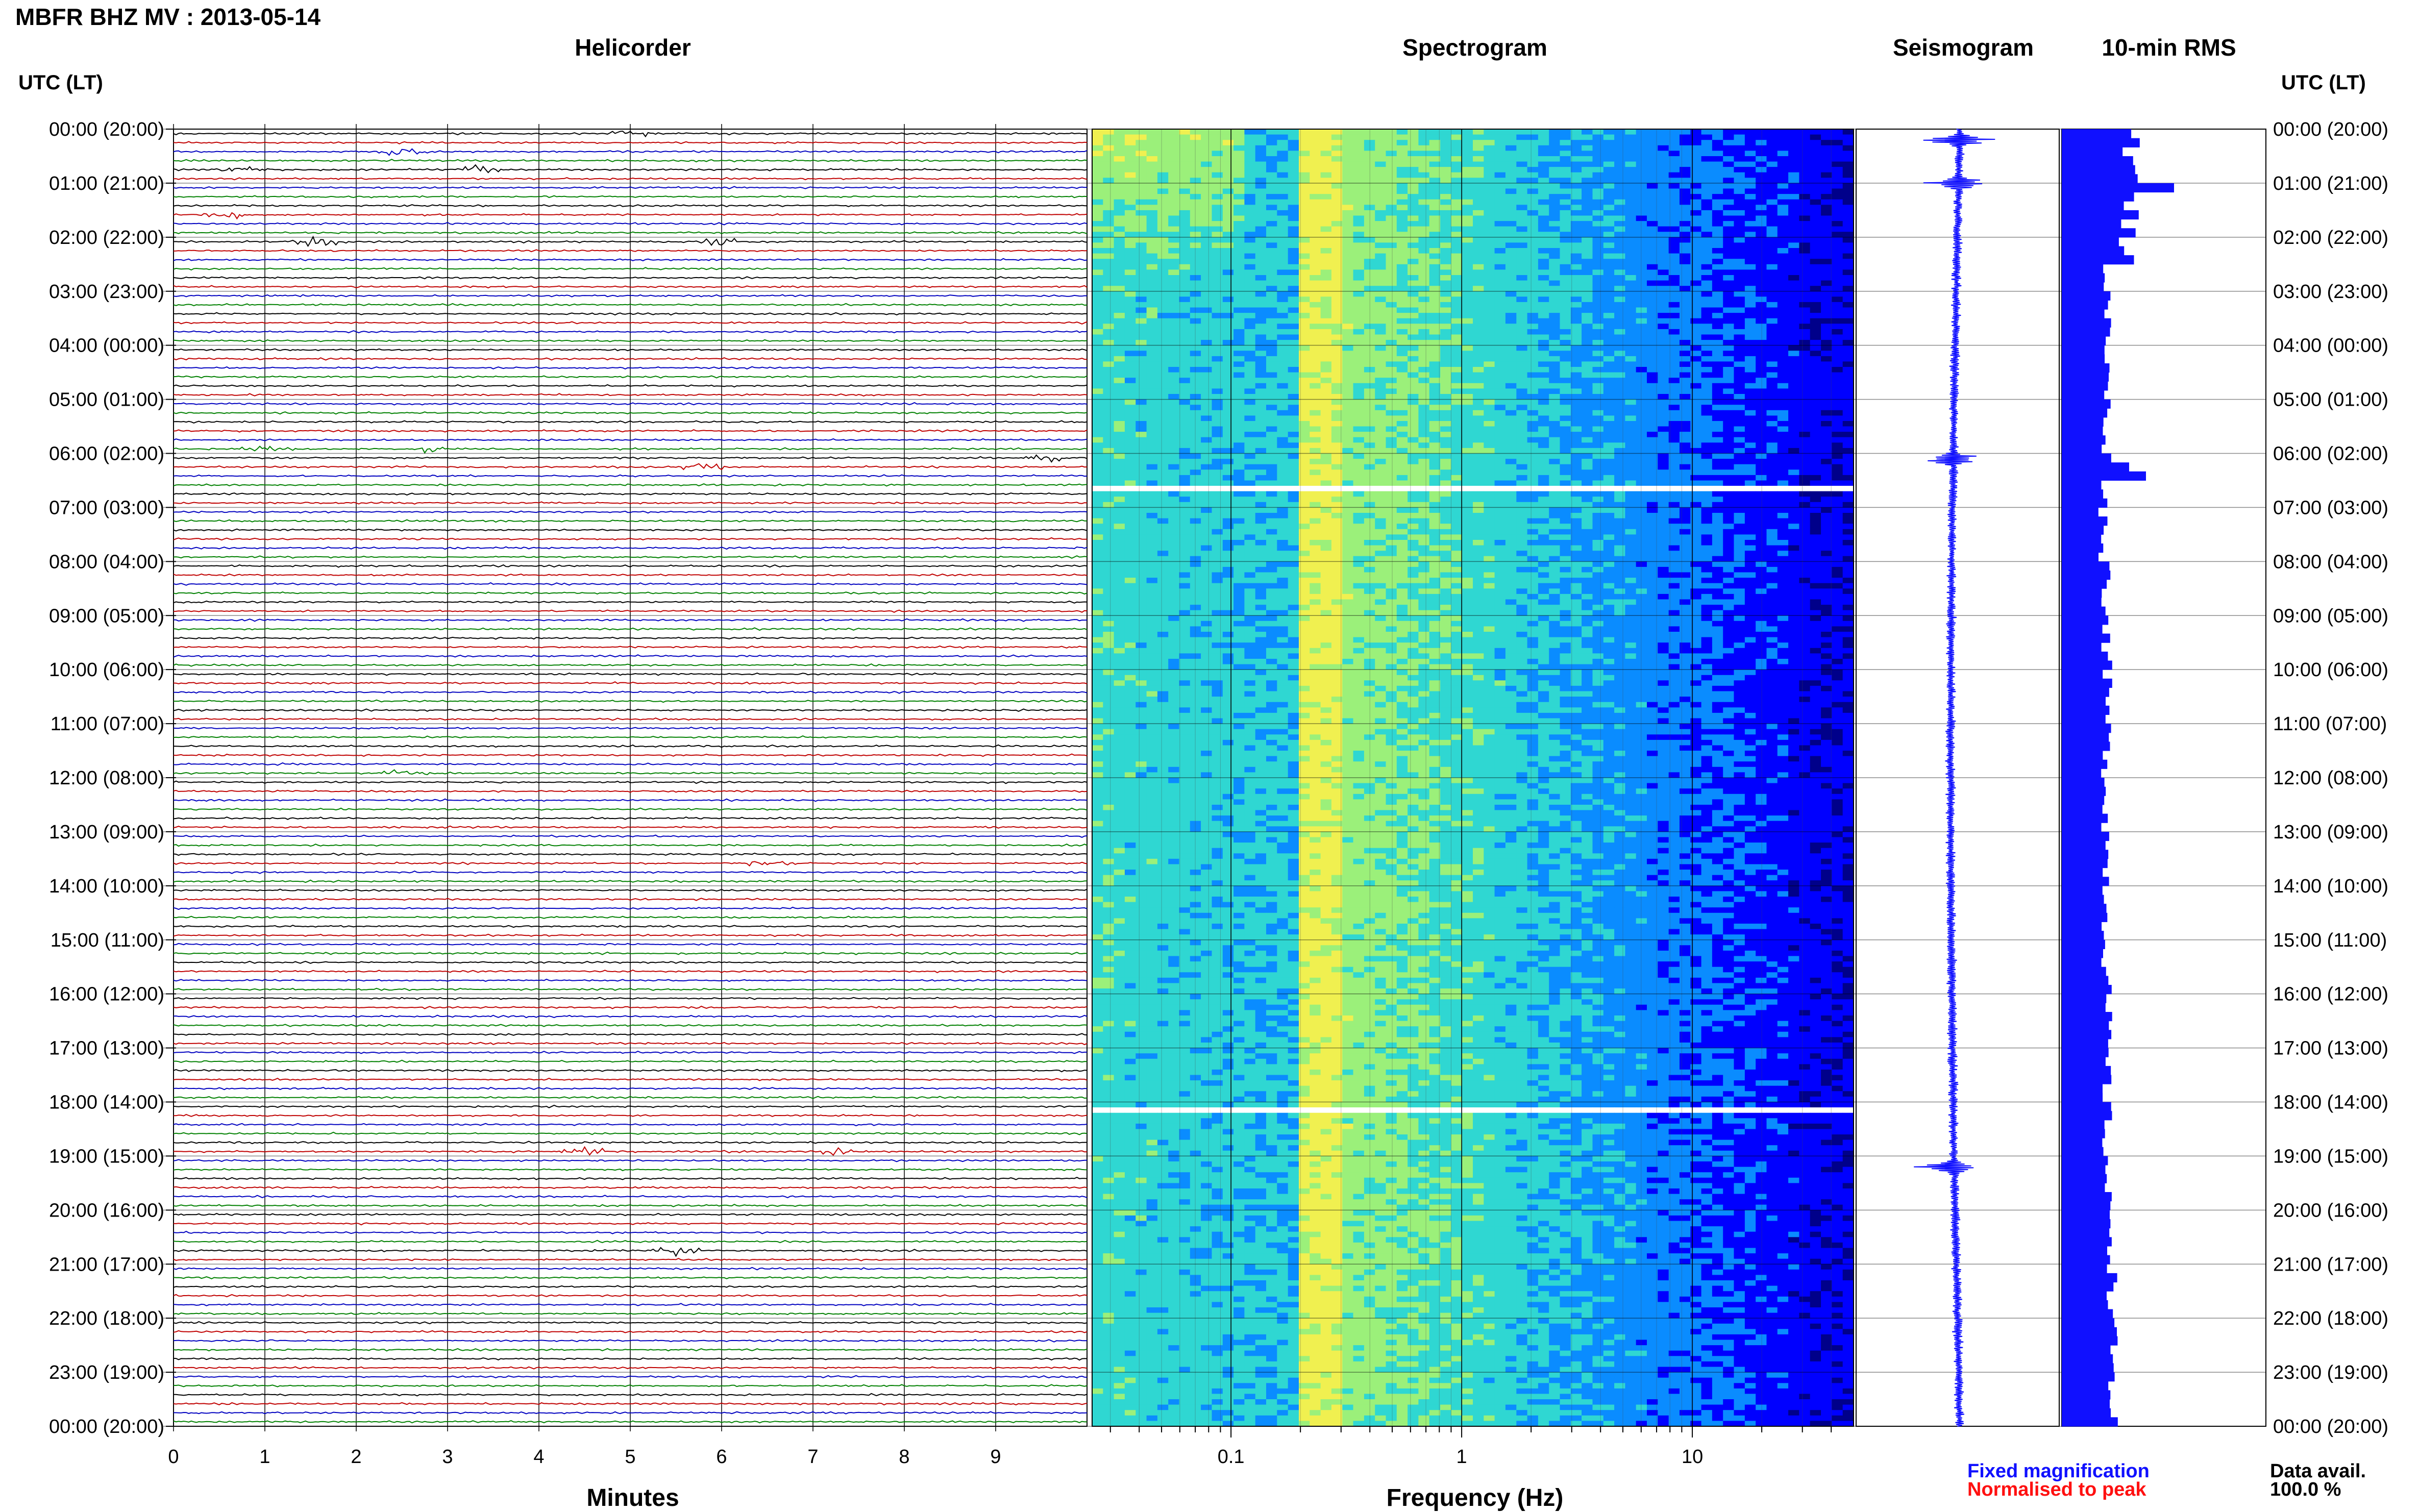 This screenshot has width=2419, height=1512. What do you see at coordinates (904, 1457) in the screenshot?
I see `helicorder-tick-label: 8` at bounding box center [904, 1457].